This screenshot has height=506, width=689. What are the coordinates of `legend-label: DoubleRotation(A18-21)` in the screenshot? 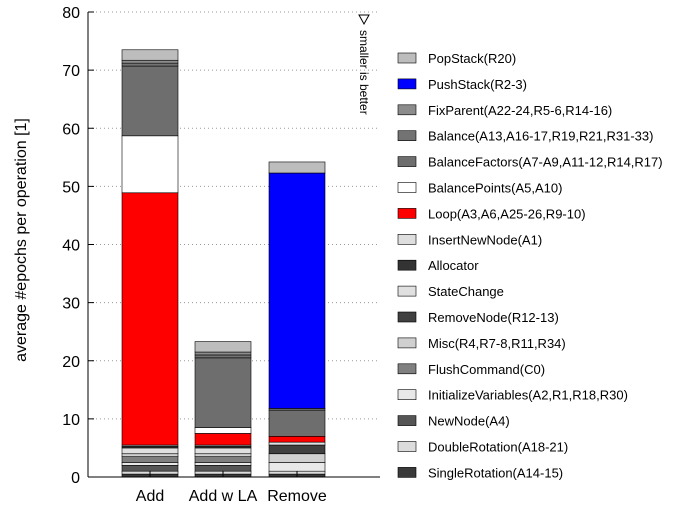 It's located at (498, 447).